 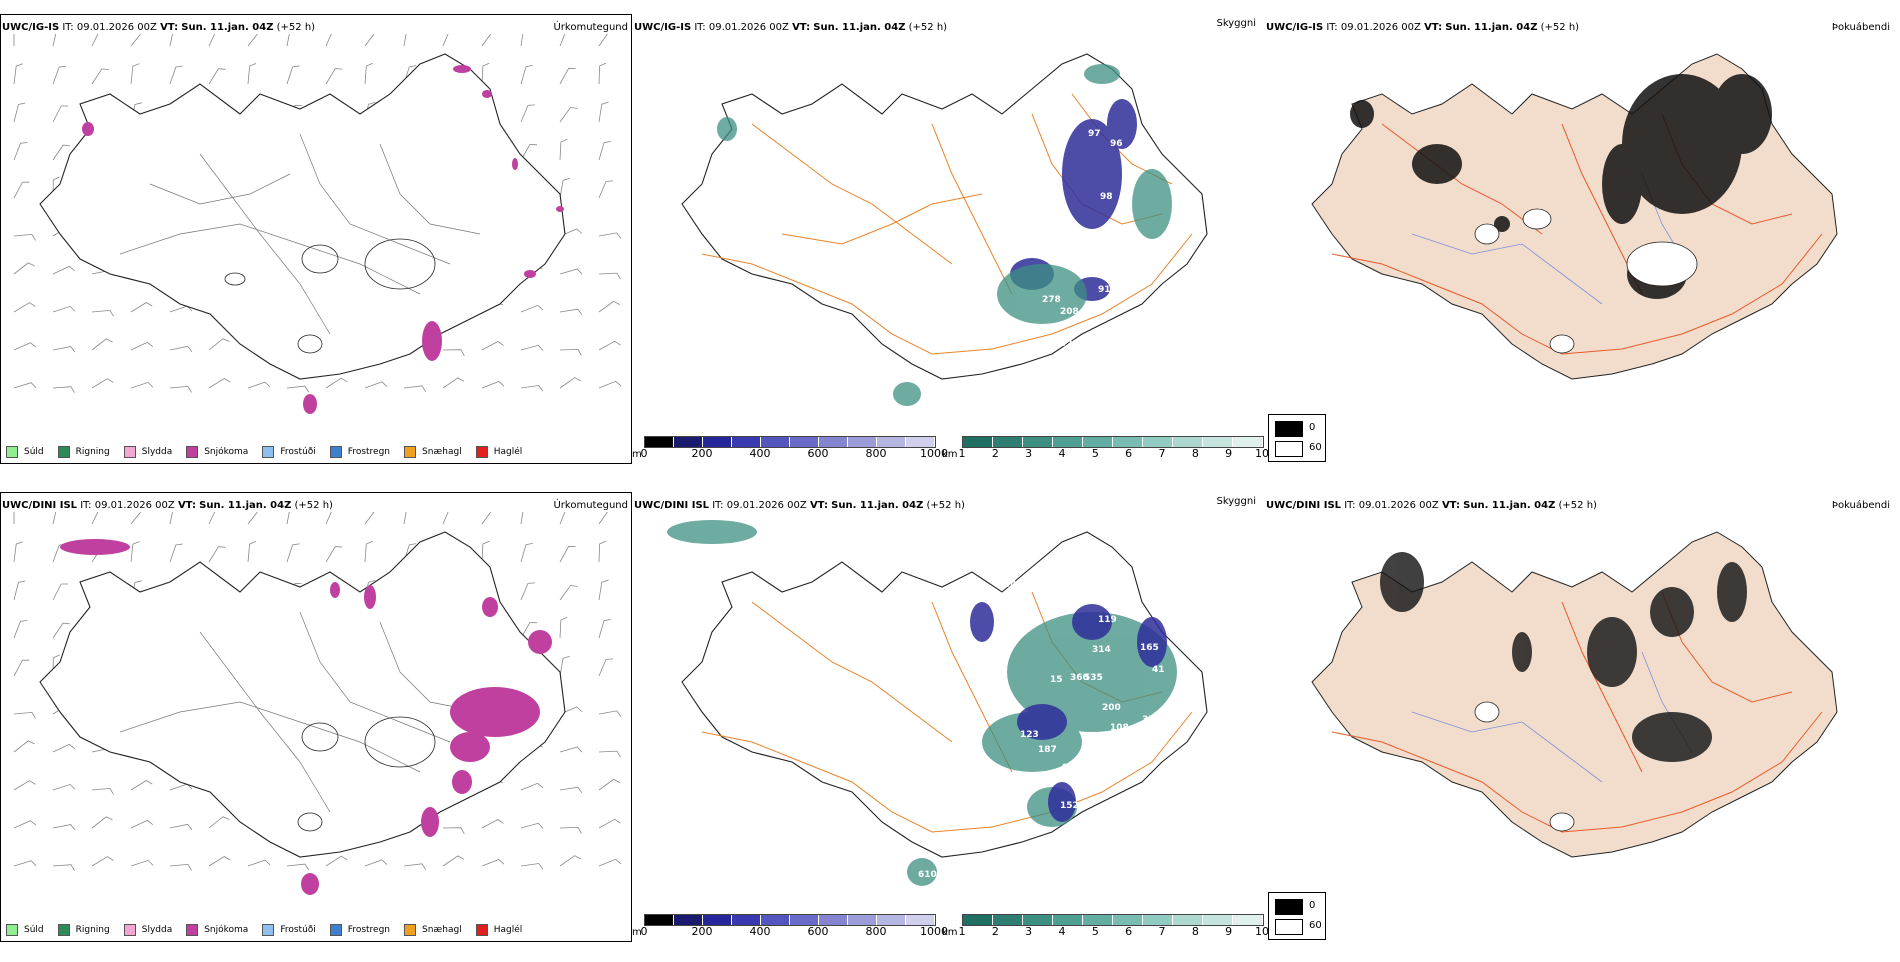 I want to click on colorbar-tick-label: 5, so click(x=1095, y=453).